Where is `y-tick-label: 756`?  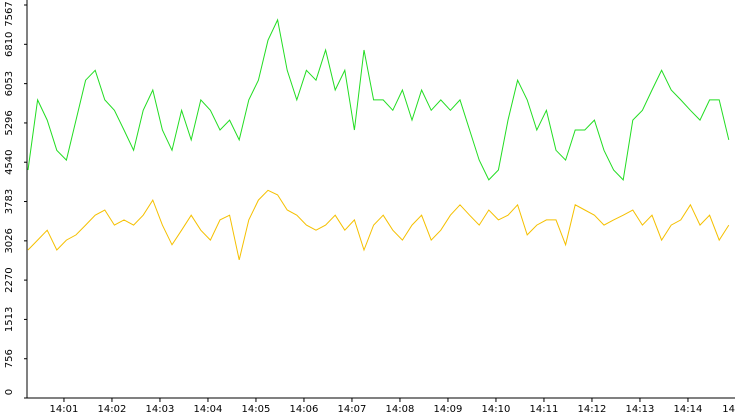
y-tick-label: 756 is located at coordinates (9, 358).